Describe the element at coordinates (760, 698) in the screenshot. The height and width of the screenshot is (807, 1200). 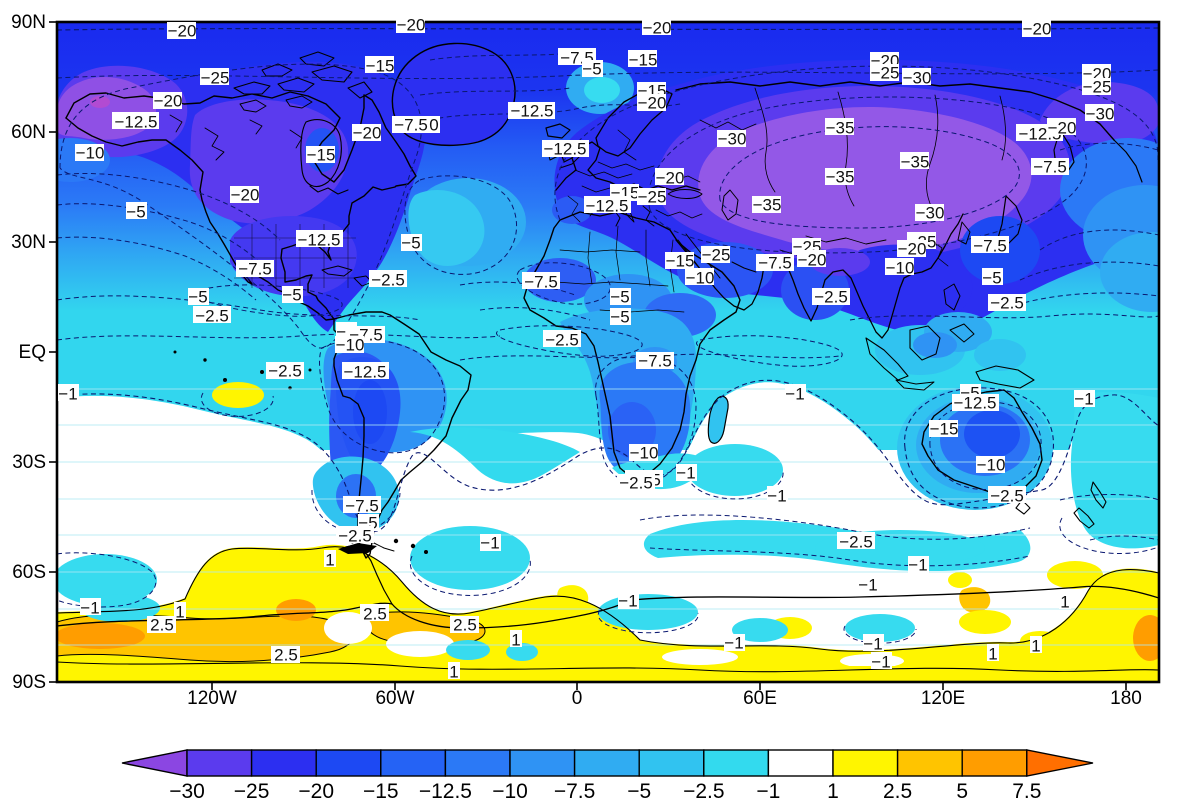
I see `svg-text: 60E` at that location.